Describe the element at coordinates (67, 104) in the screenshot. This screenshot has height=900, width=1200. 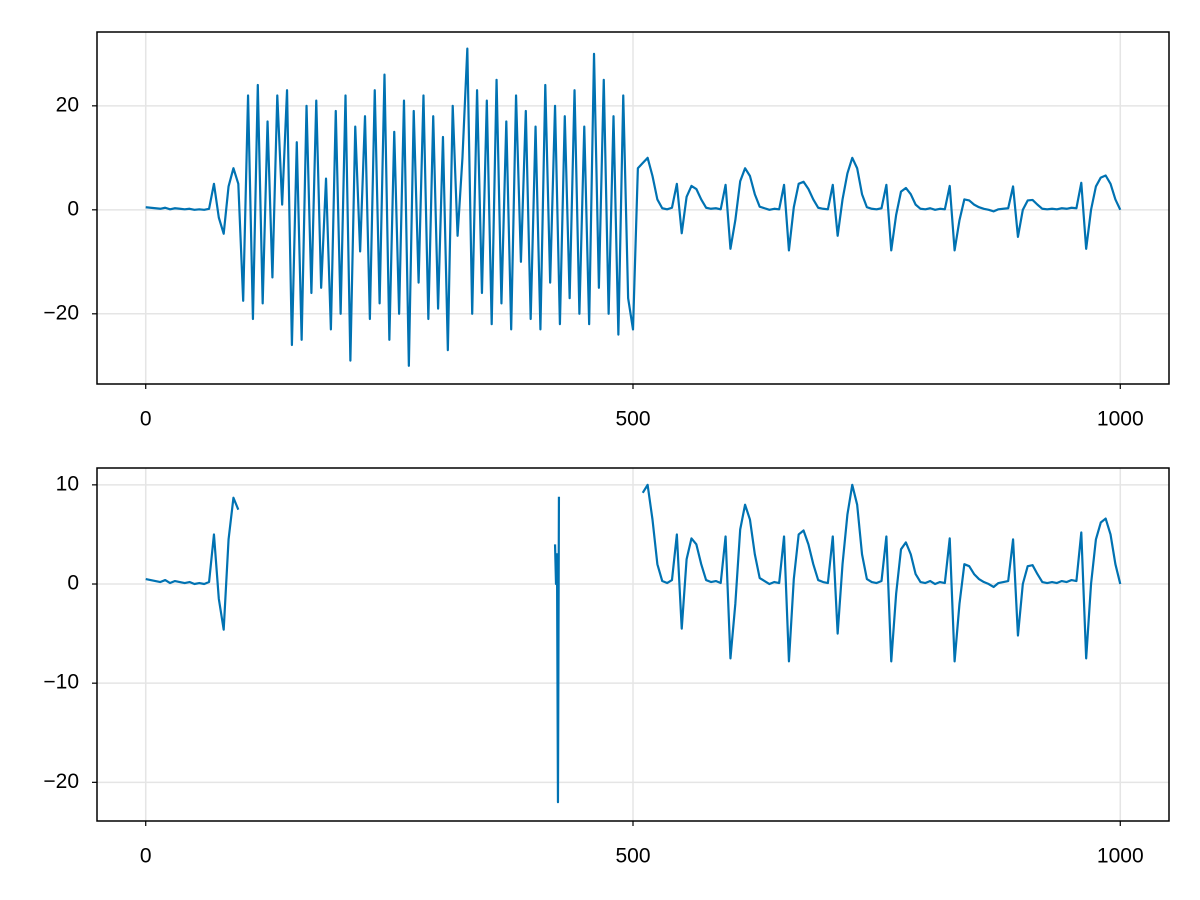
I see `y-tick-label: 20` at that location.